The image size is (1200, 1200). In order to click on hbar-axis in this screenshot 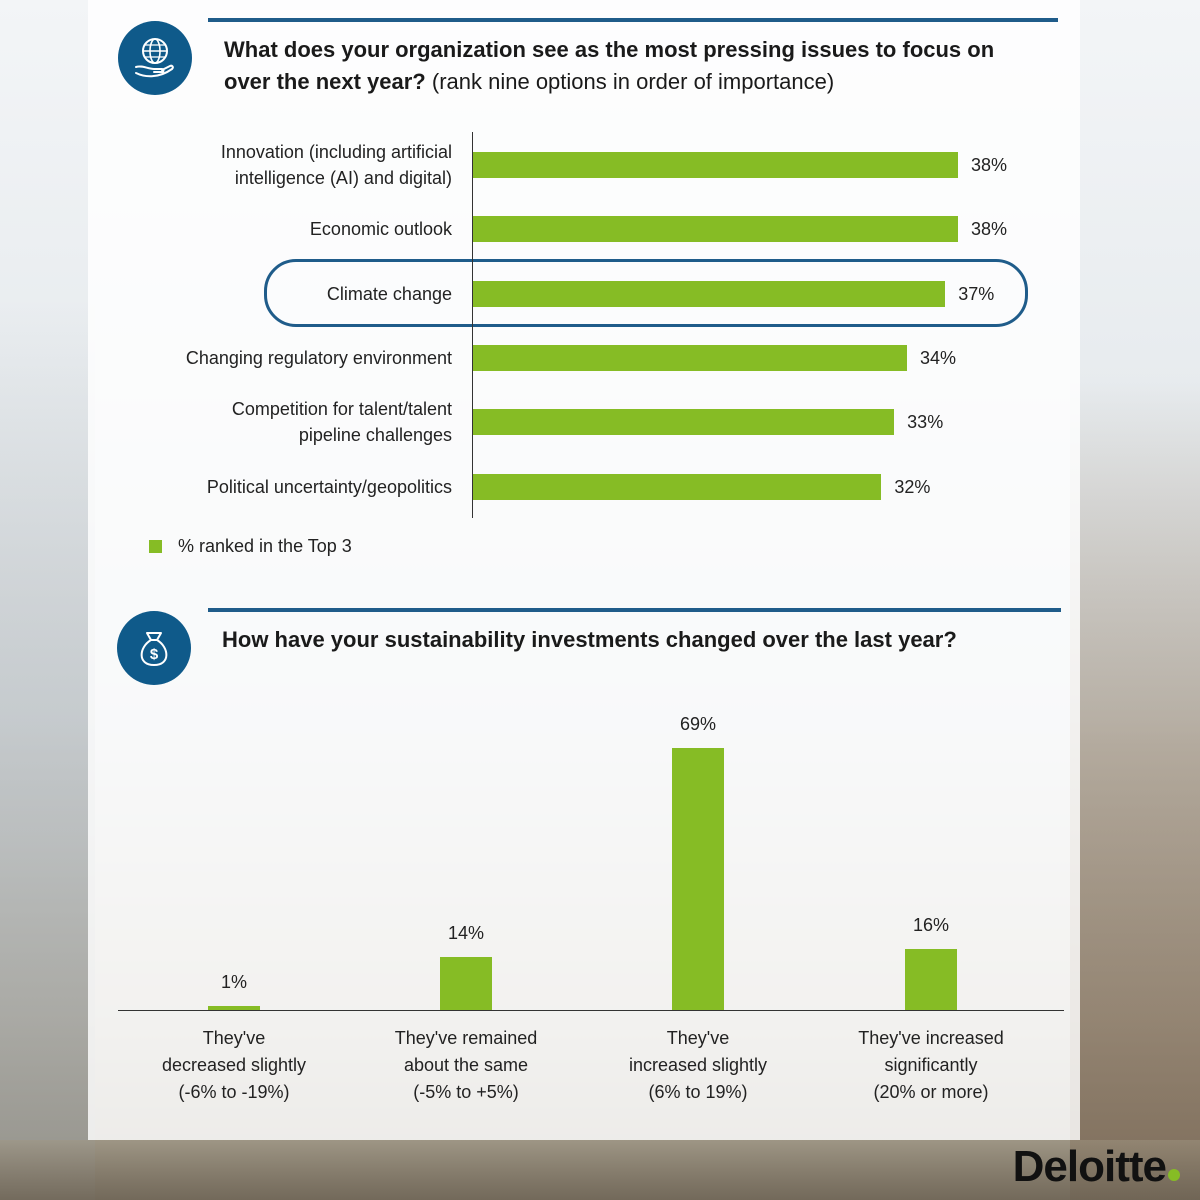, I will do `click(472, 325)`.